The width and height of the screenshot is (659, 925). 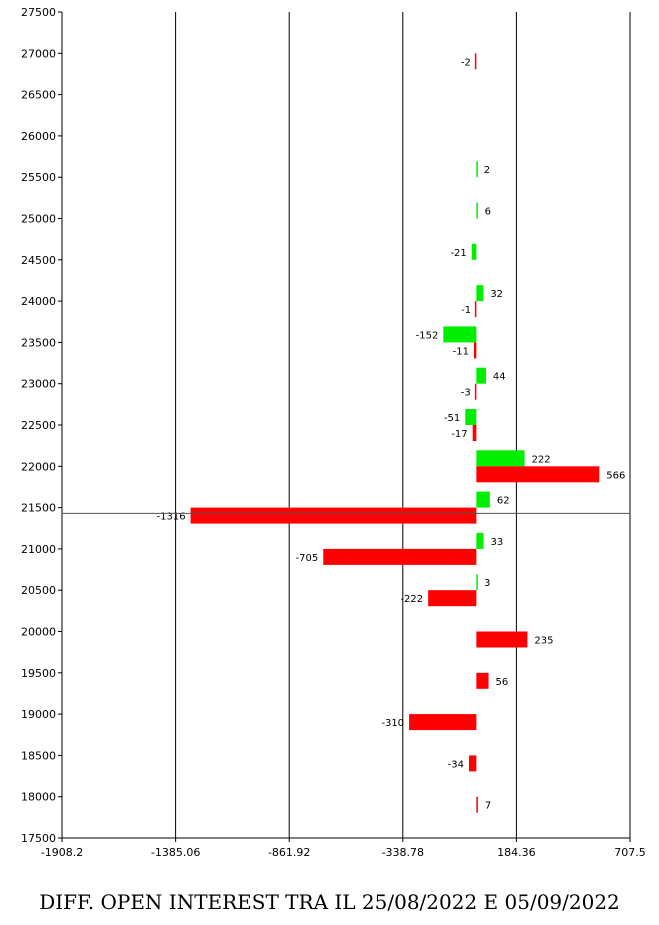 I want to click on bar-value-label: -2, so click(x=466, y=62).